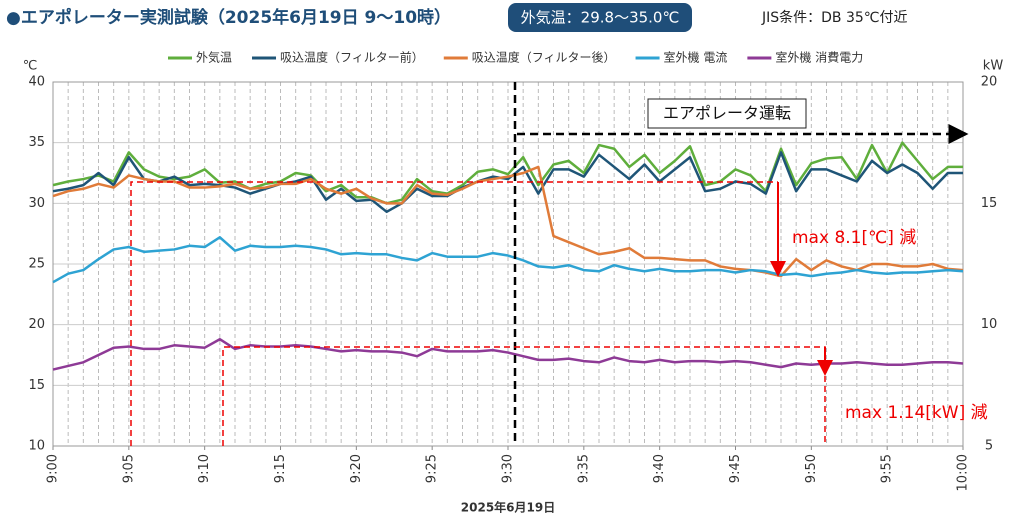 Image resolution: width=1024 pixels, height=527 pixels. What do you see at coordinates (36, 203) in the screenshot?
I see `y-tick-label: 30` at bounding box center [36, 203].